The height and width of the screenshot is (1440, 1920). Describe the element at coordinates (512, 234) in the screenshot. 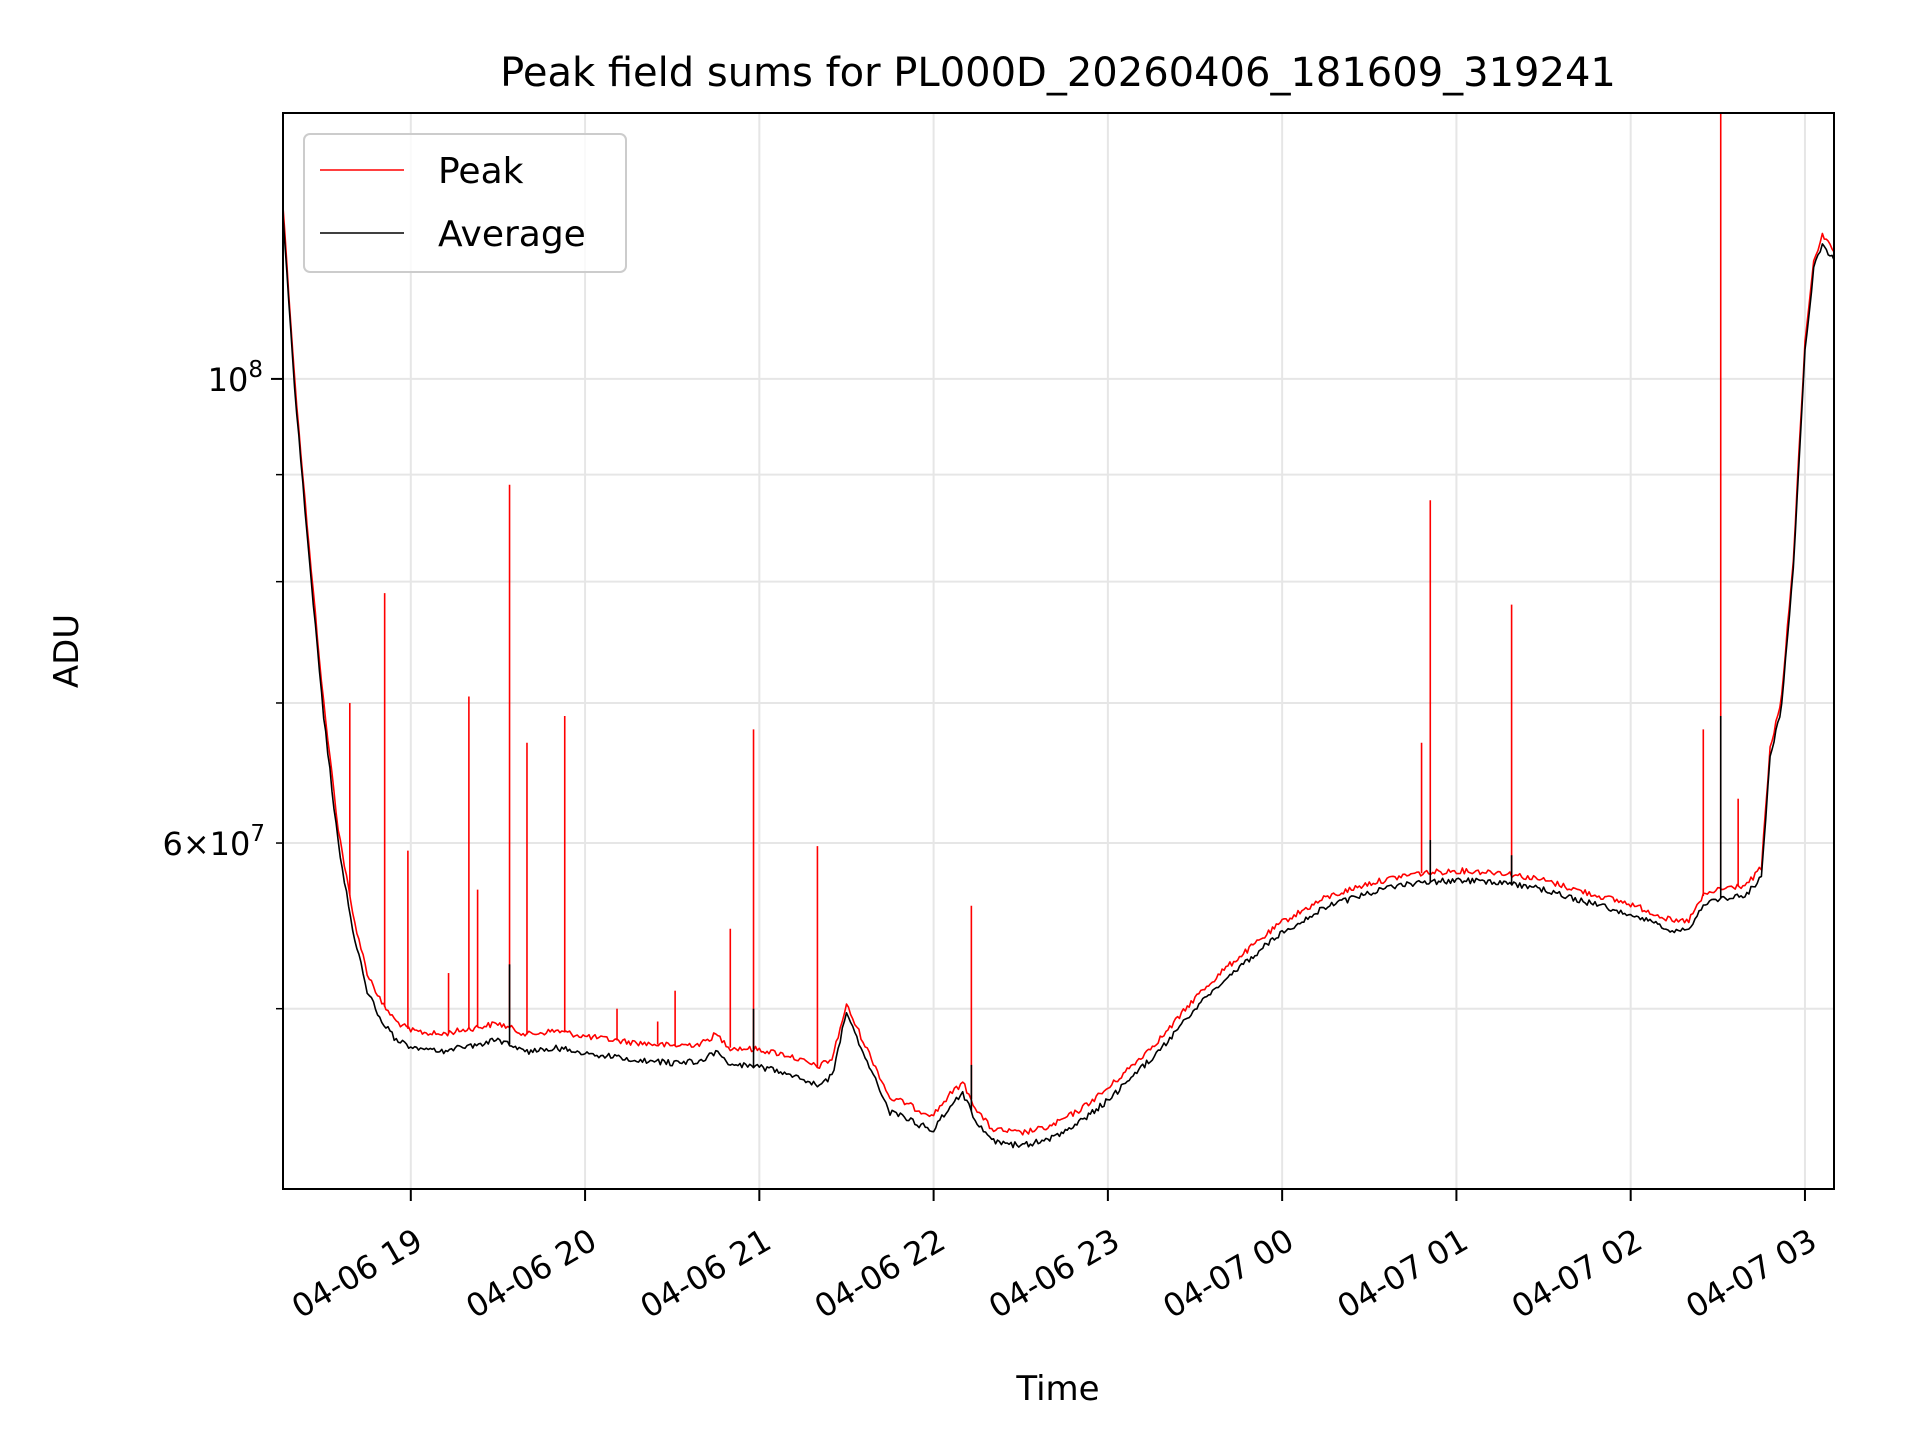

I see `legend-label-average: Average` at that location.